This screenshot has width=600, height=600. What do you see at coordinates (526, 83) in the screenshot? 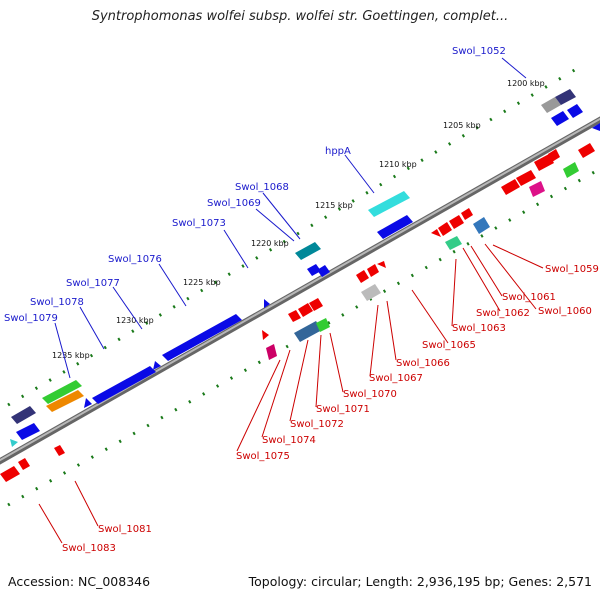
I see `scale-label-1200: 1200 kbp` at bounding box center [526, 83].